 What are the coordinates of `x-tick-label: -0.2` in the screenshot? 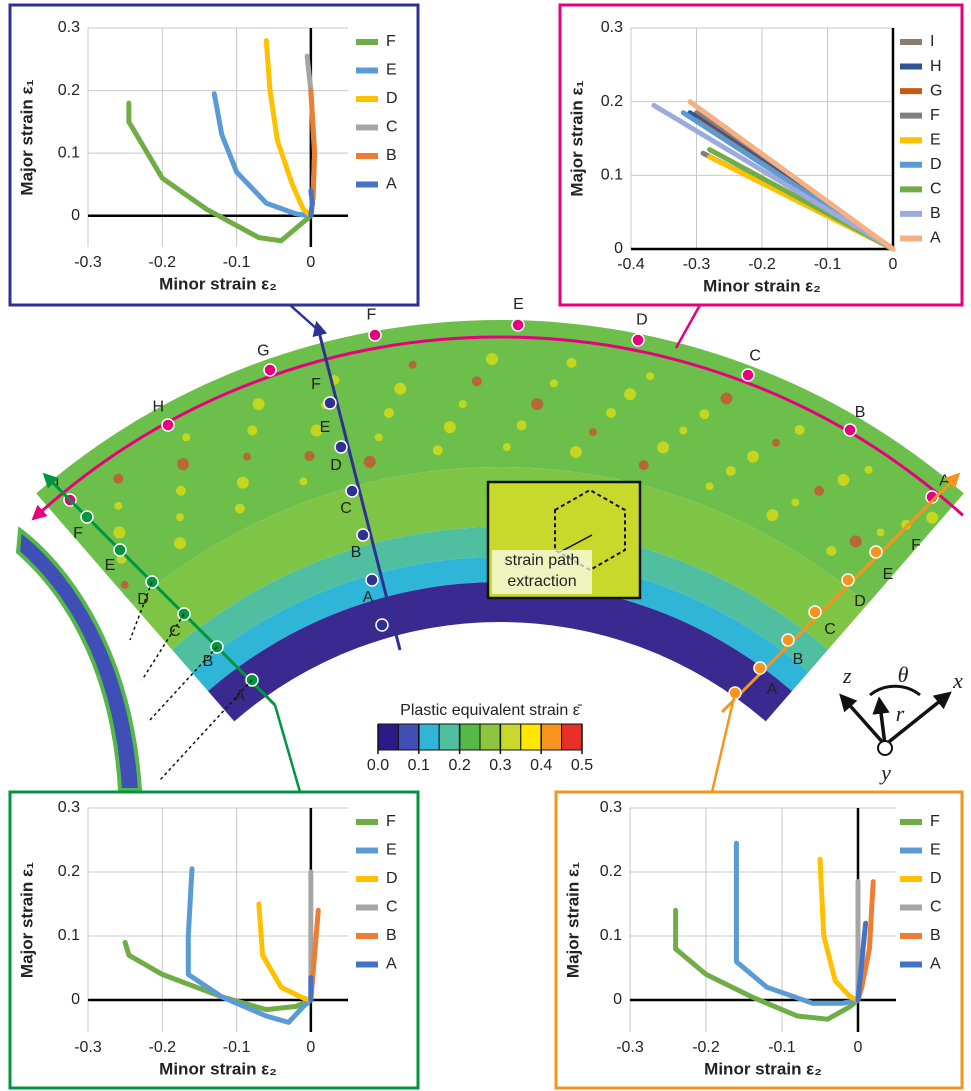 It's located at (706, 1047).